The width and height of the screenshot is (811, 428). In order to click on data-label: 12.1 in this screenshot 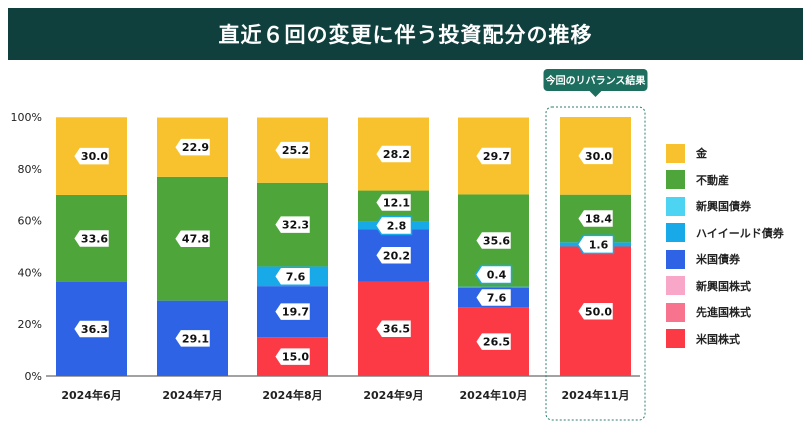, I will do `click(393, 202)`.